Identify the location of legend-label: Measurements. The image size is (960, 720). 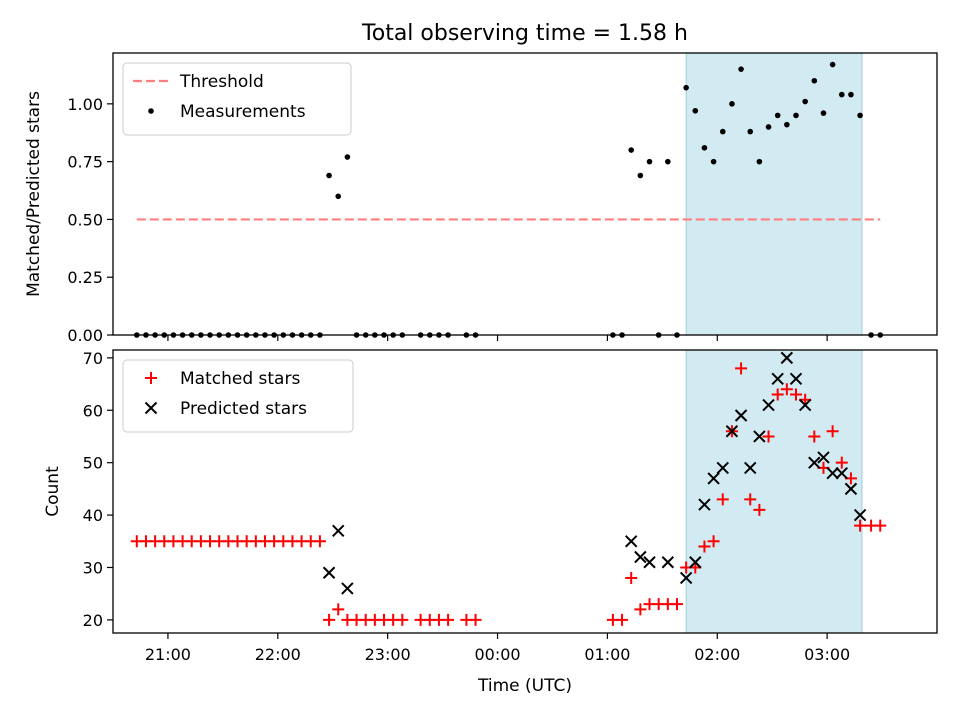
(243, 112).